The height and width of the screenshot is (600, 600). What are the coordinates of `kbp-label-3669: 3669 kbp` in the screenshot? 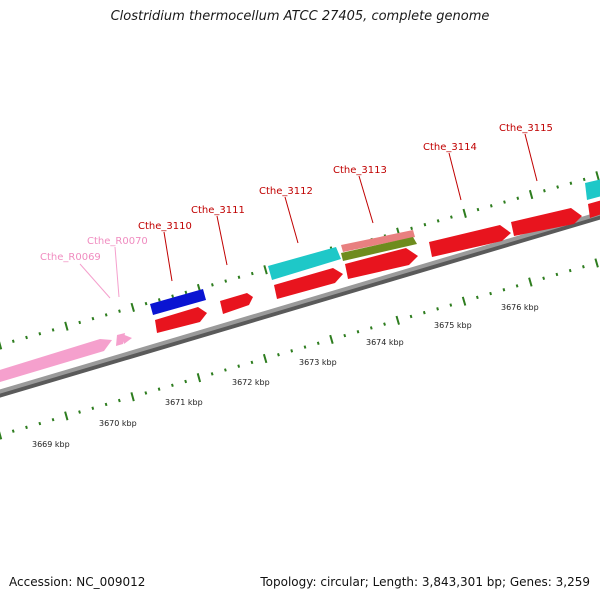 It's located at (51, 444).